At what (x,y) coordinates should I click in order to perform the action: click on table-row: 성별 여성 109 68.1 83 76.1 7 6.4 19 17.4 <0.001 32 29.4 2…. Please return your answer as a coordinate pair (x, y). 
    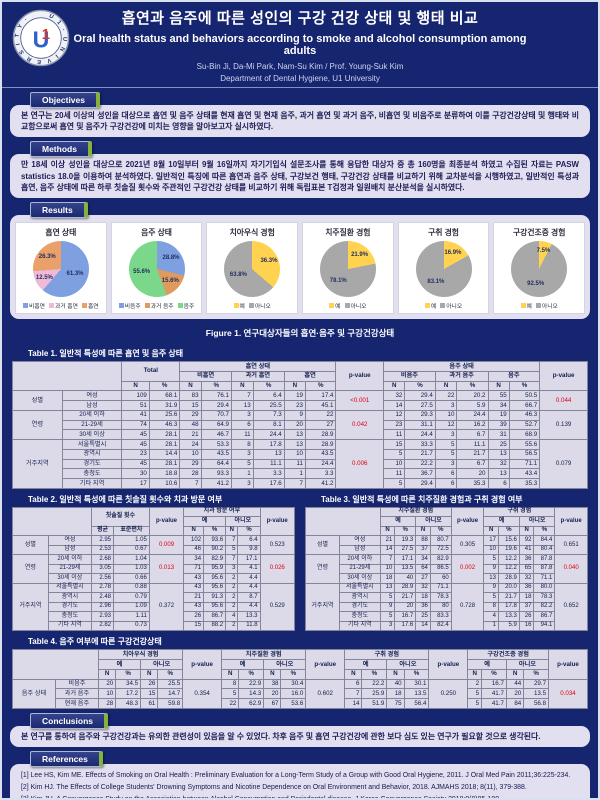
    Looking at the image, I should click on (300, 400).